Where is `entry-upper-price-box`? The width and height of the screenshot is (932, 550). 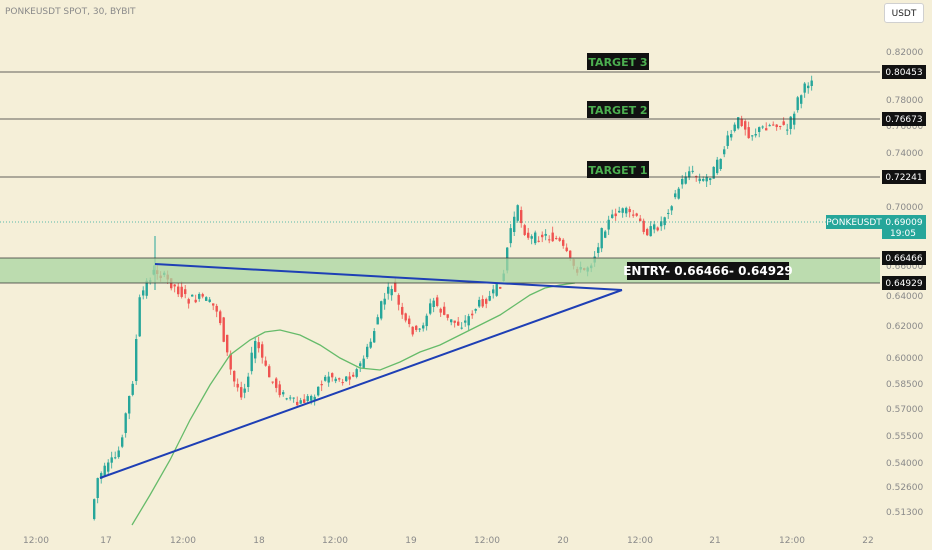 entry-upper-price-box is located at coordinates (904, 258).